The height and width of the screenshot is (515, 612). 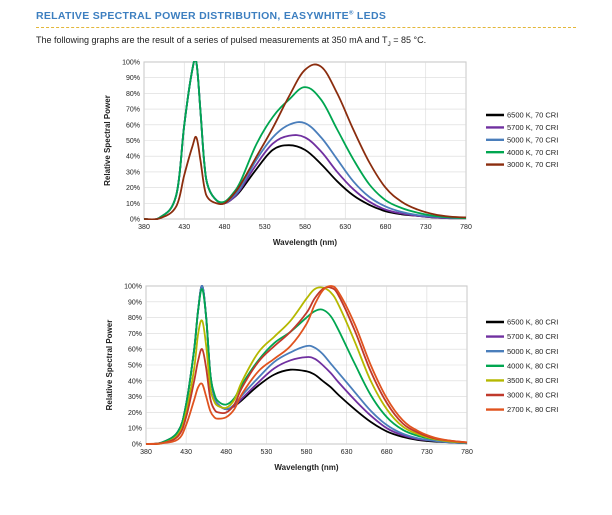 I want to click on legend-label: 5000 K, 80 CRI, so click(x=532, y=351).